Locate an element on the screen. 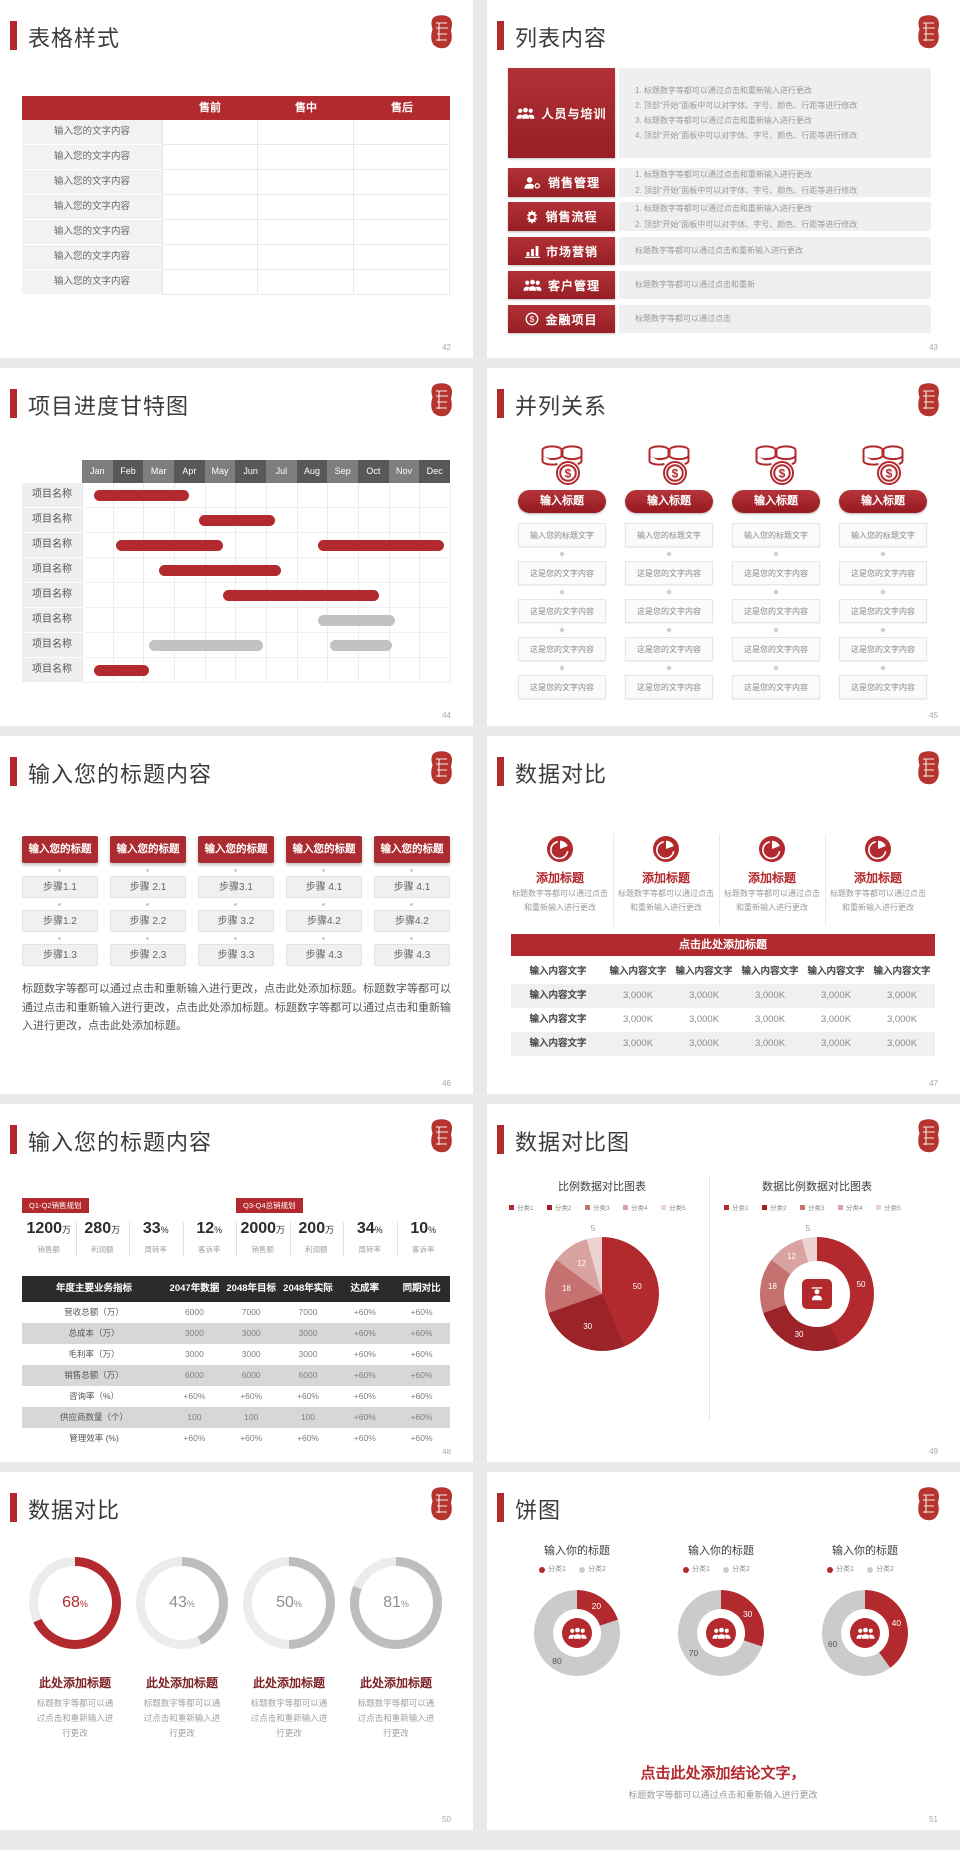 Image resolution: width=960 pixels, height=1850 pixels. conclusion-note: 标题数字等都可以通过点击和重新输入进行更改 is located at coordinates (723, 1795).